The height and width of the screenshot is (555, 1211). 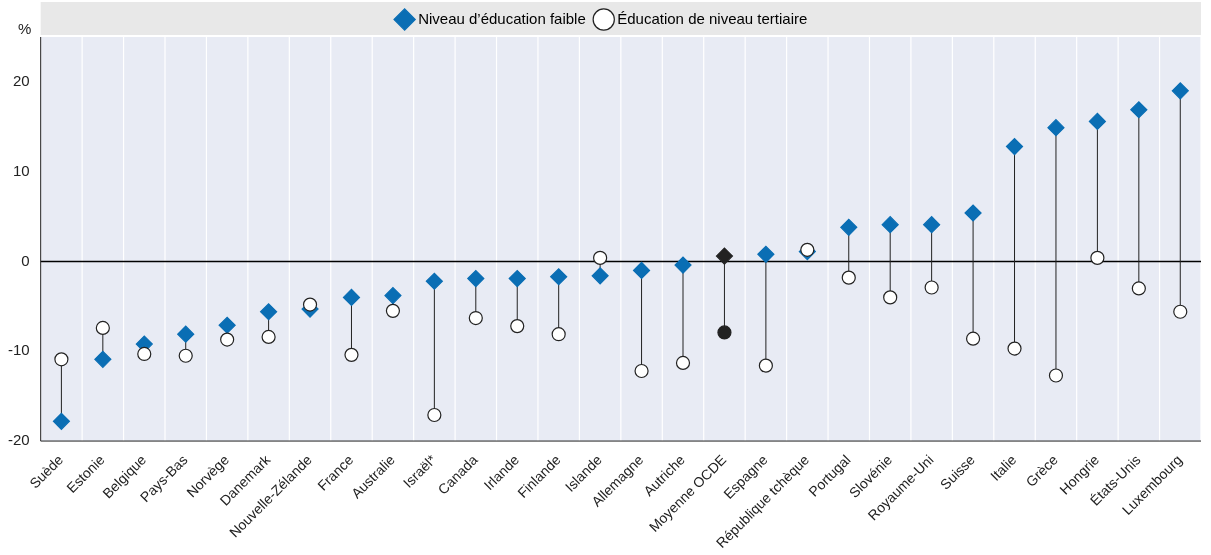 I want to click on y-axis-title: %, so click(x=25, y=29).